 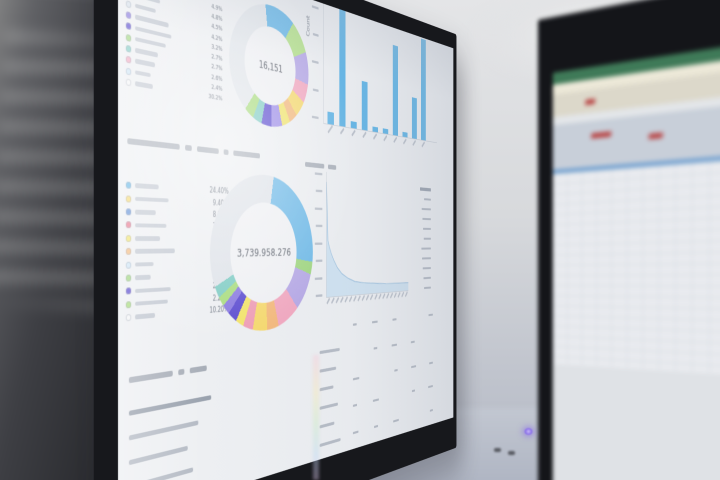 I want to click on bar-chart-plot, so click(x=380, y=72).